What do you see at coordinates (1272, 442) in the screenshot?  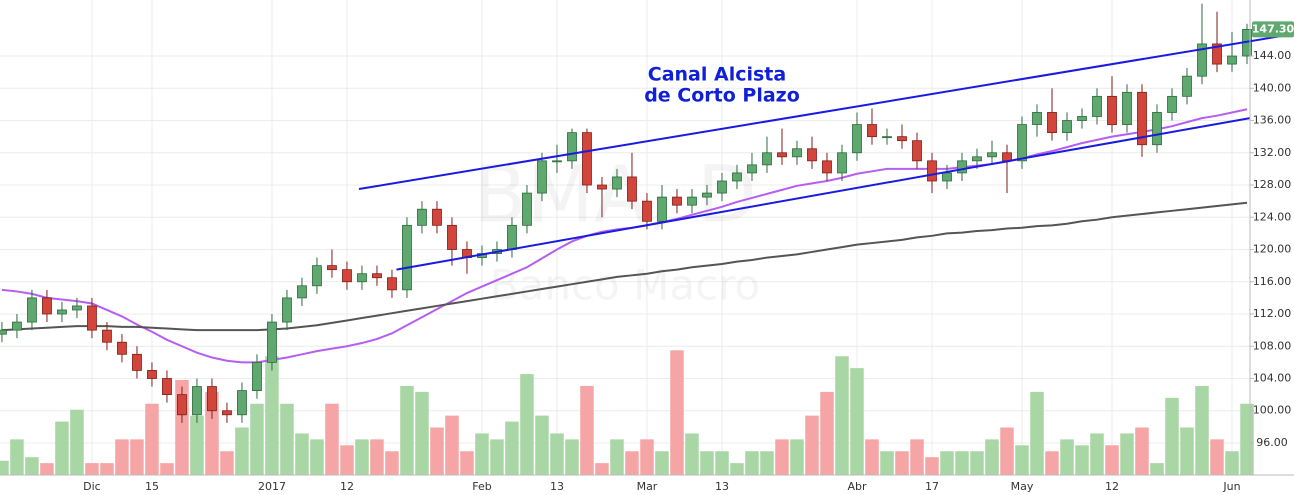 I see `y-tick-label: 96.00` at bounding box center [1272, 442].